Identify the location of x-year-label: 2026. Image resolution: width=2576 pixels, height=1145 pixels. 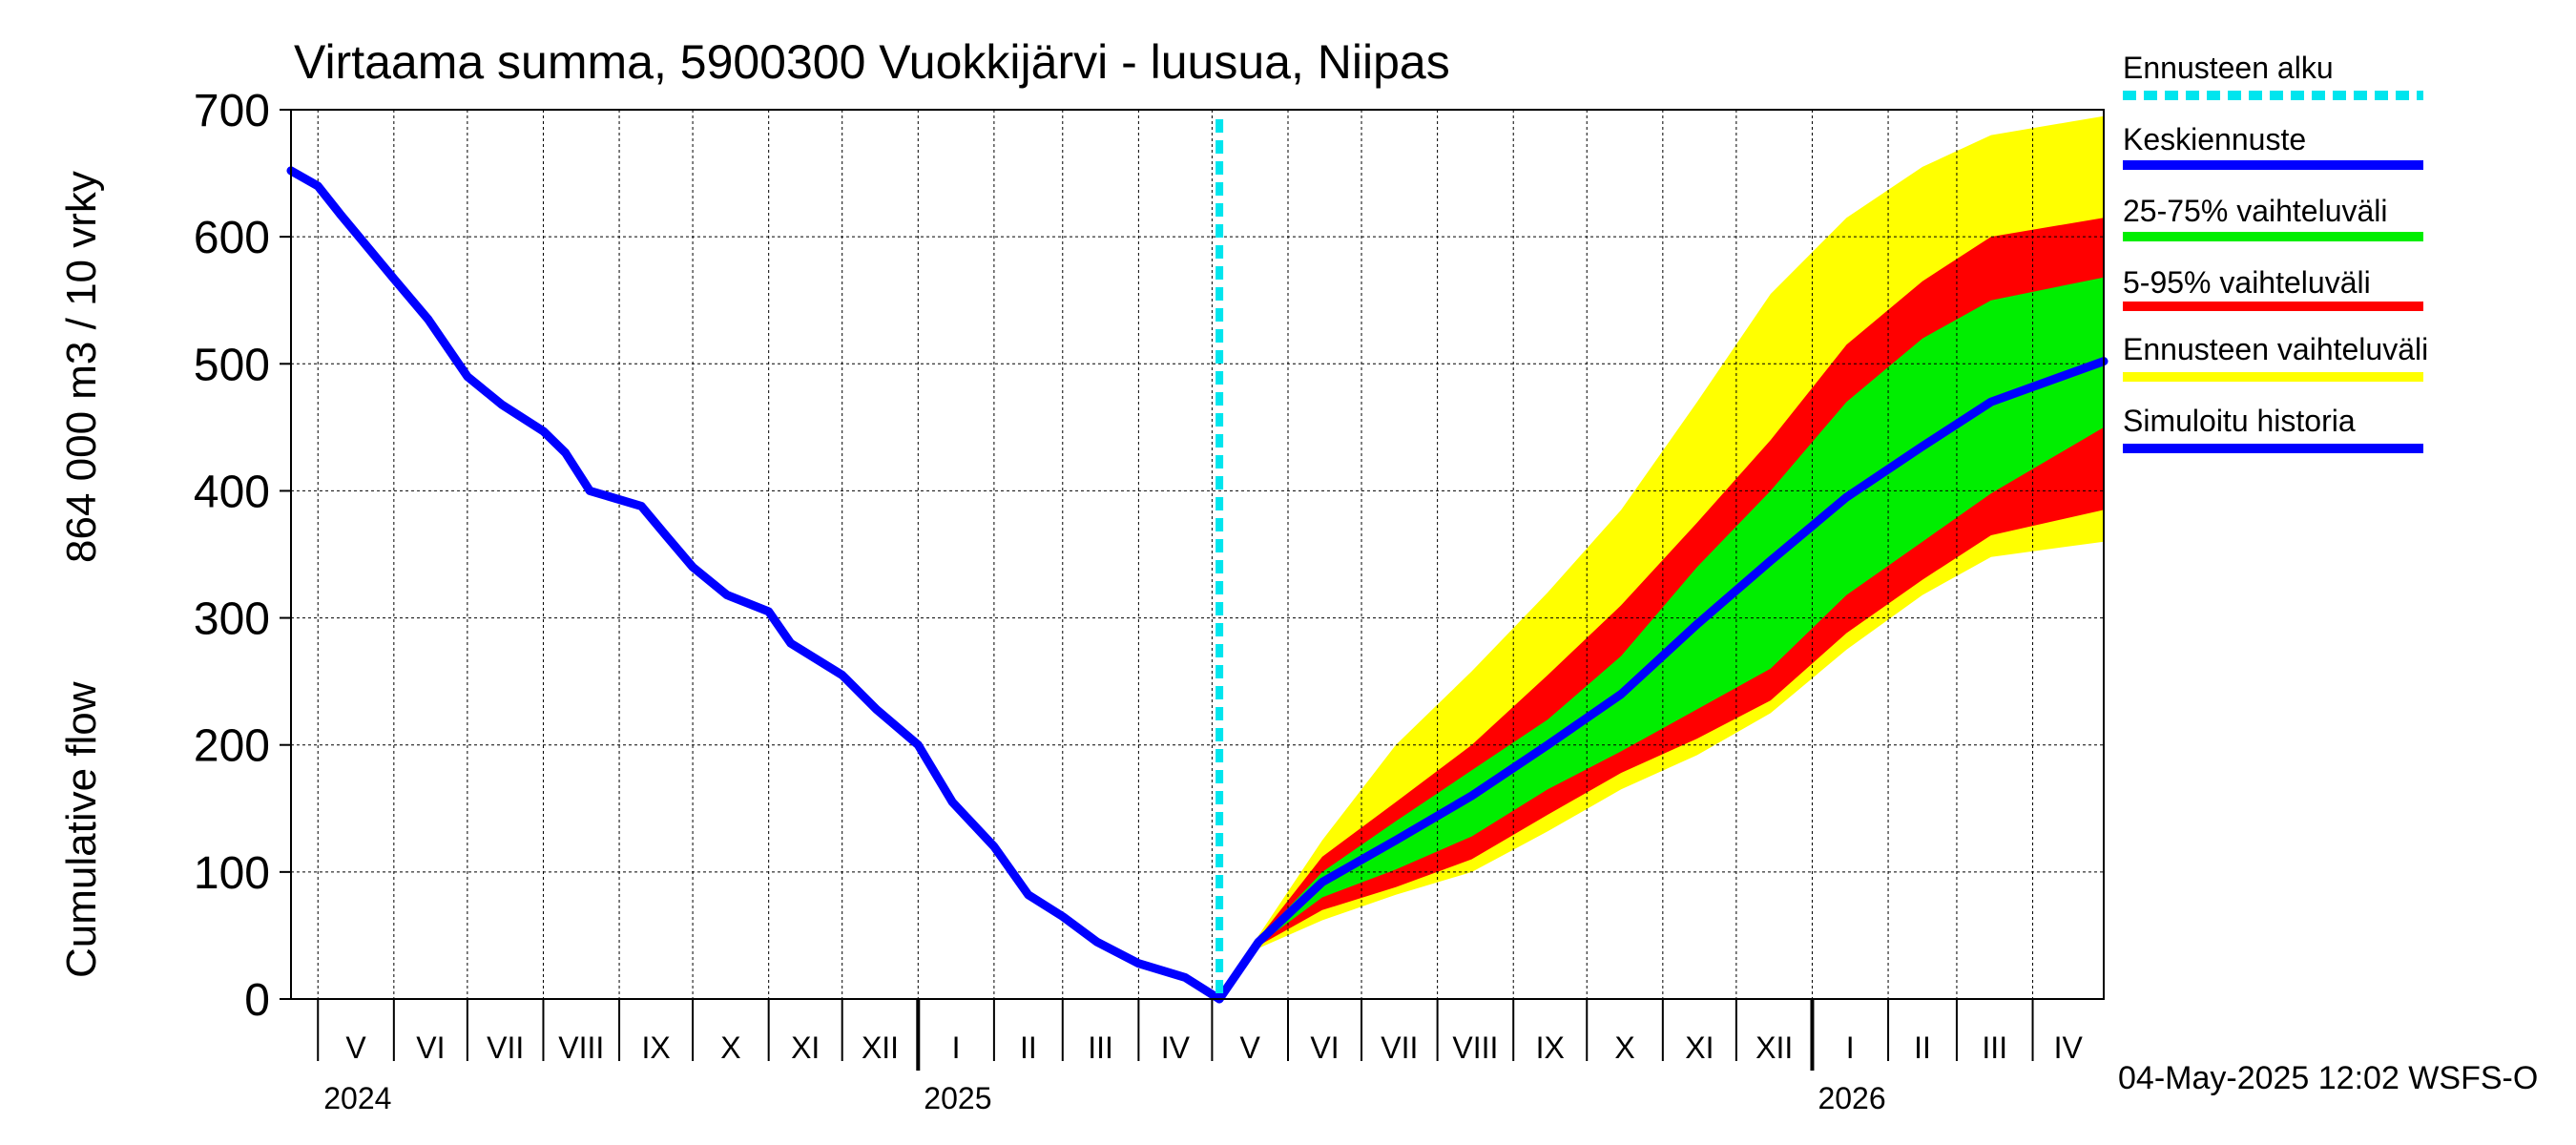
(1851, 1098).